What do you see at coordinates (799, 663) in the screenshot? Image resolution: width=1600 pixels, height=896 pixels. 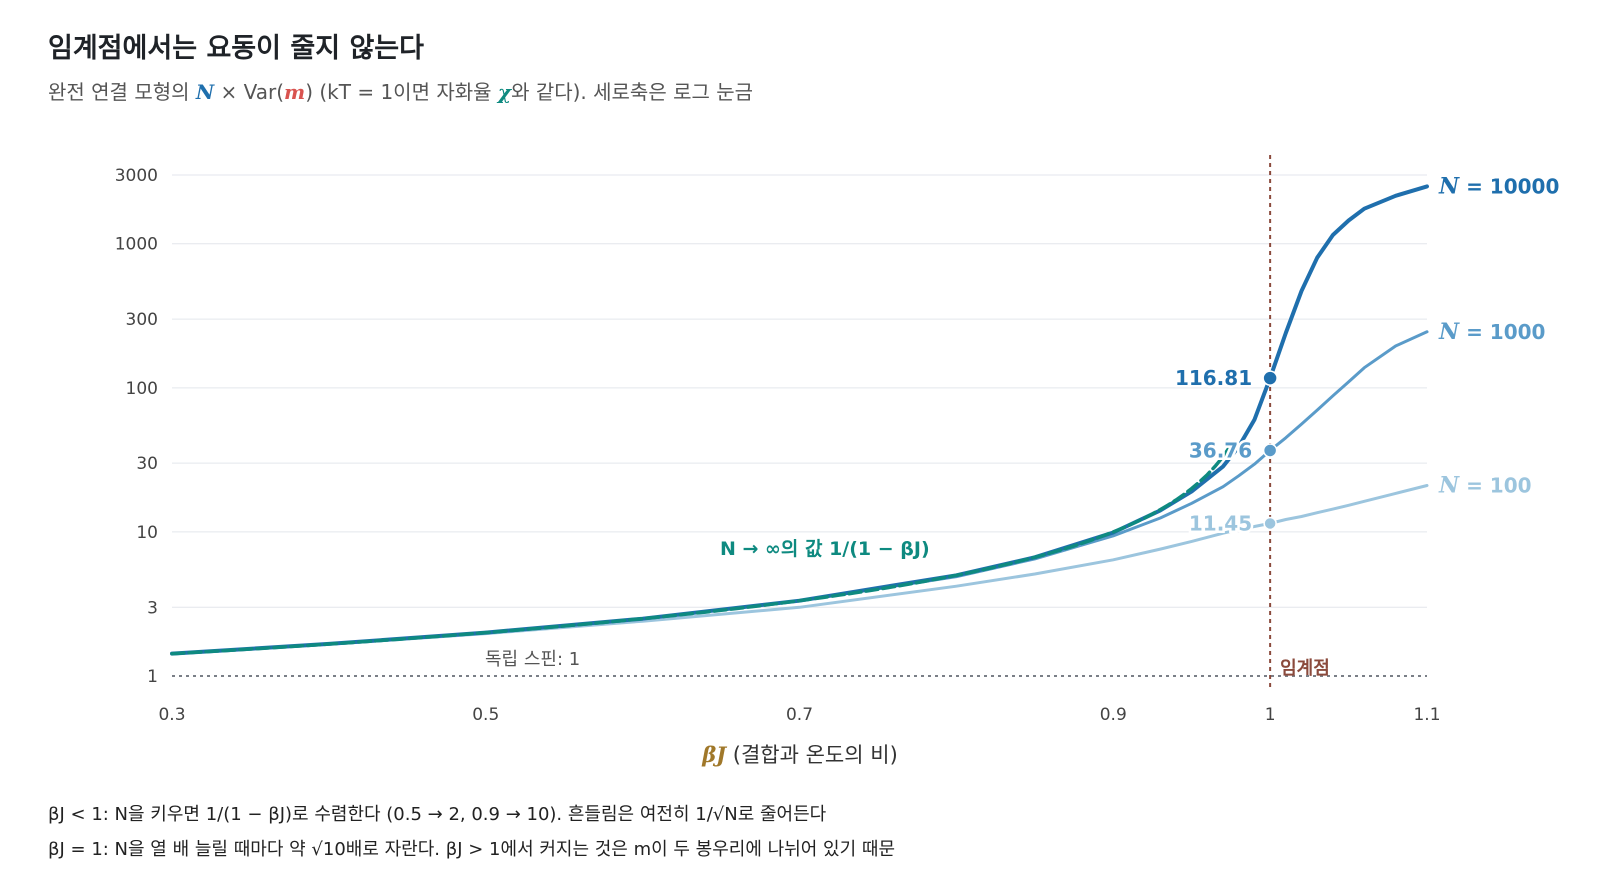 I see `baseline-group: 독립 스핀: 1` at bounding box center [799, 663].